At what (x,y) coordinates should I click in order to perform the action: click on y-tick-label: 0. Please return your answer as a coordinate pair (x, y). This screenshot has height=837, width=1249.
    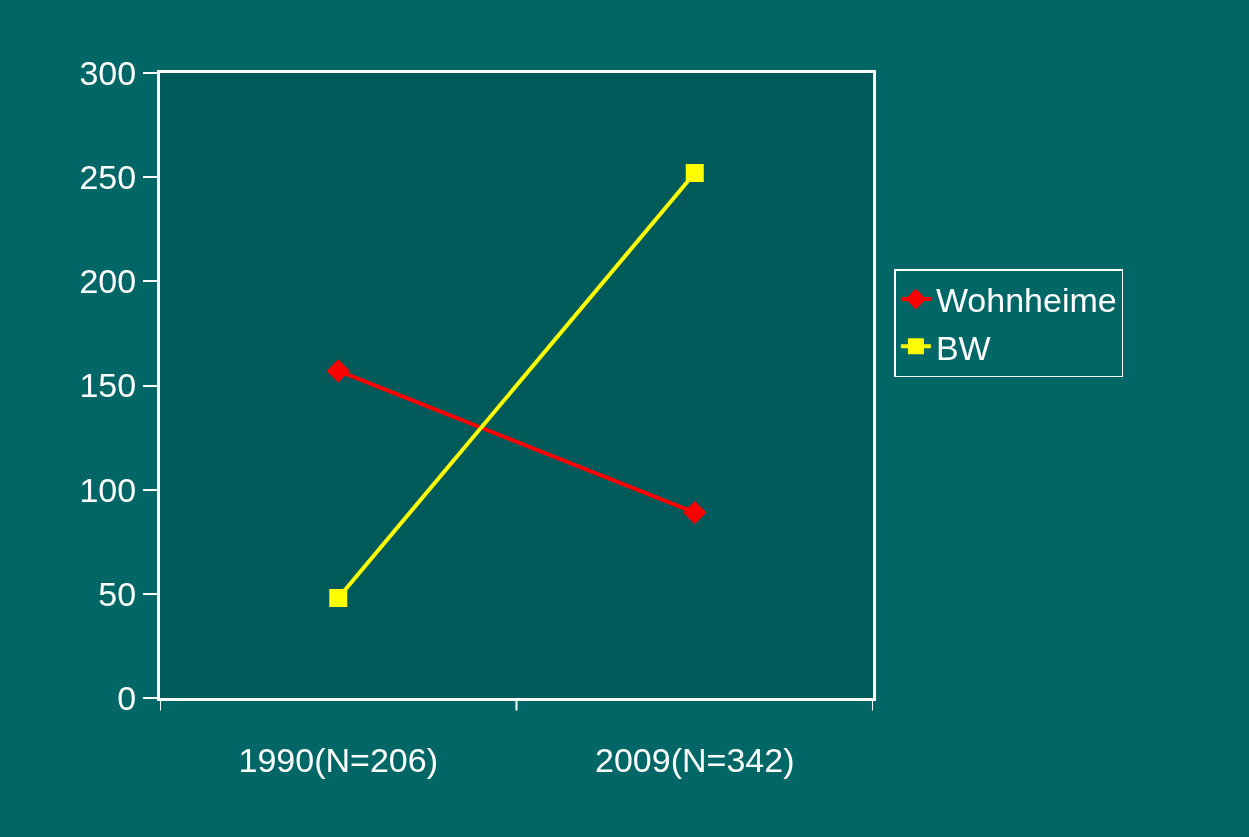
    Looking at the image, I should click on (127, 697).